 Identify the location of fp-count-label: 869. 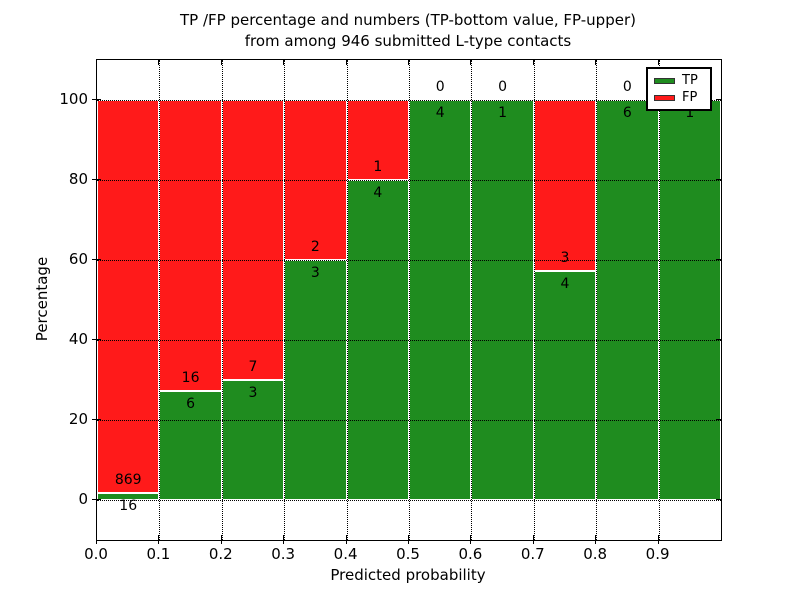
(128, 479).